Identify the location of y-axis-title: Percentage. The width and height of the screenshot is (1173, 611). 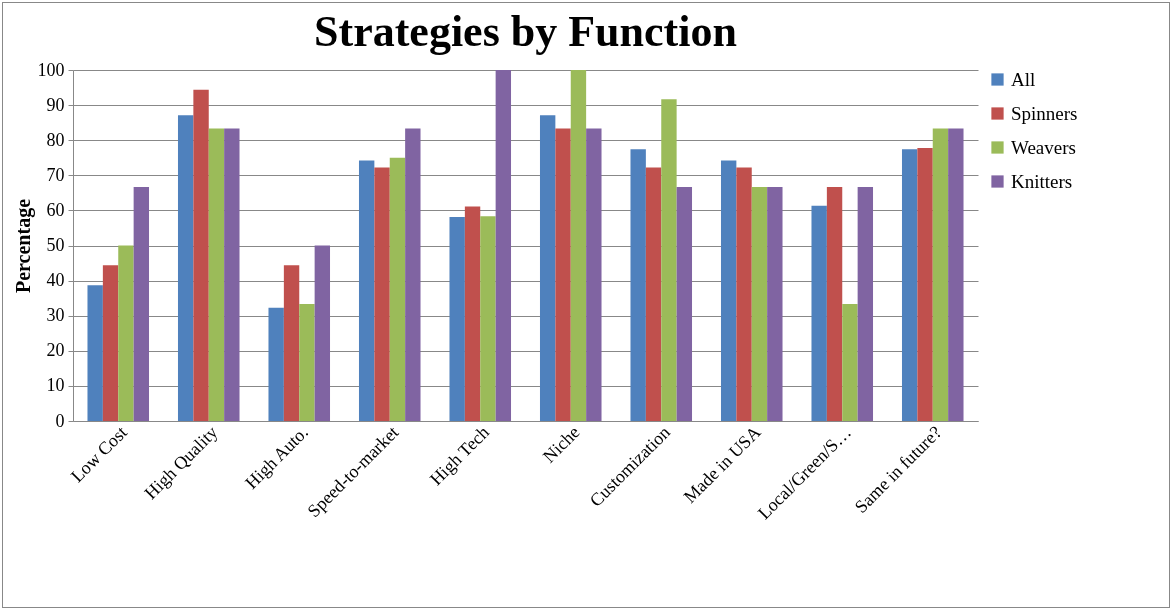
(23, 246).